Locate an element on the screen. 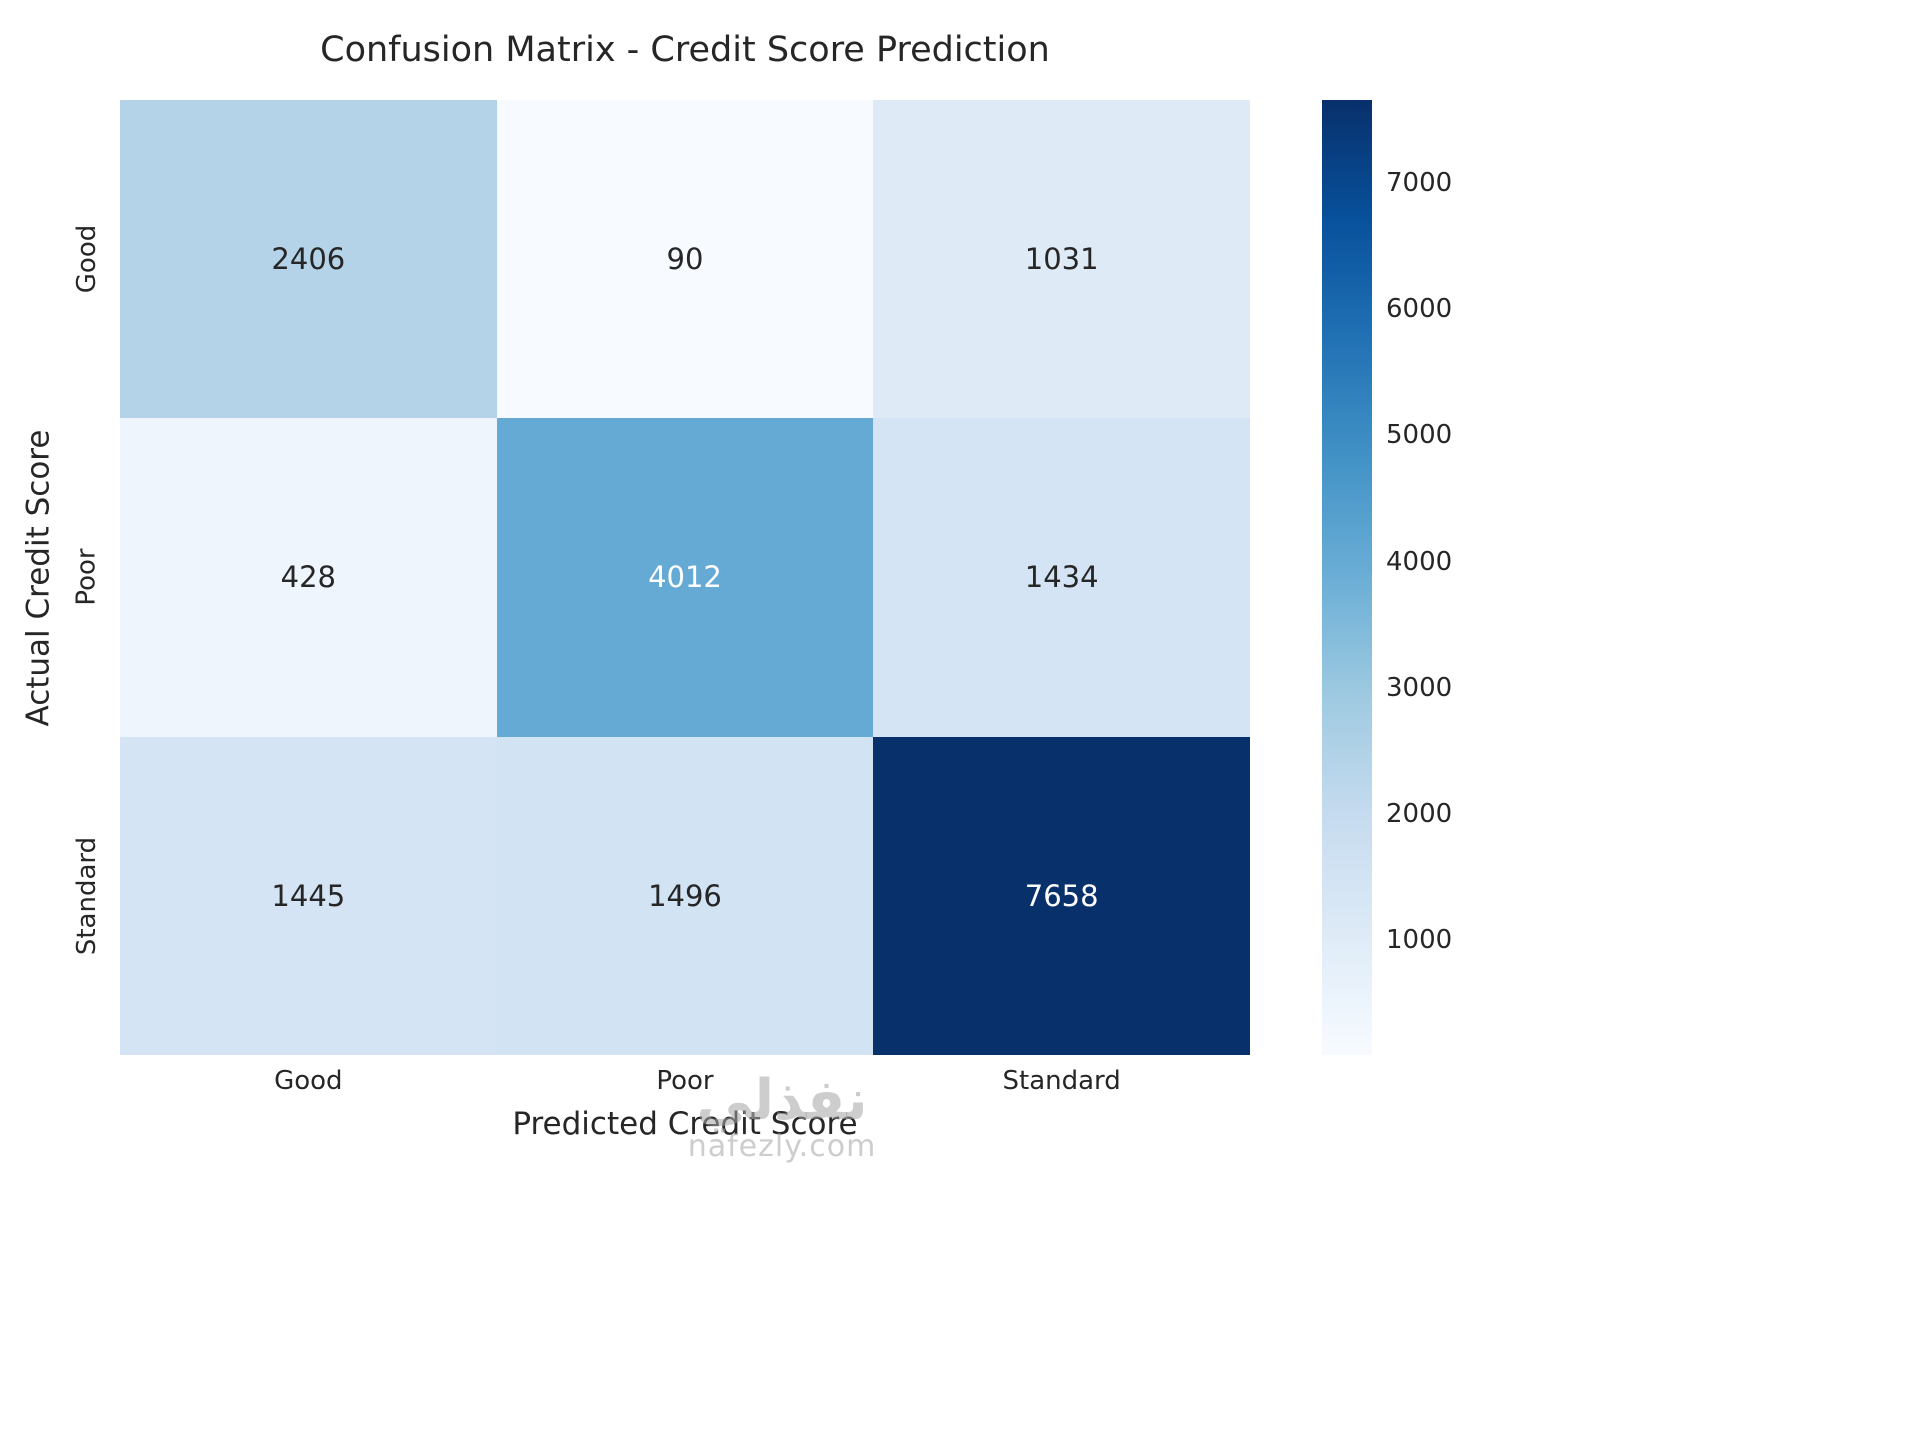 Image resolution: width=1920 pixels, height=1440 pixels. colorbar-tick-5000: 5000 is located at coordinates (1419, 435).